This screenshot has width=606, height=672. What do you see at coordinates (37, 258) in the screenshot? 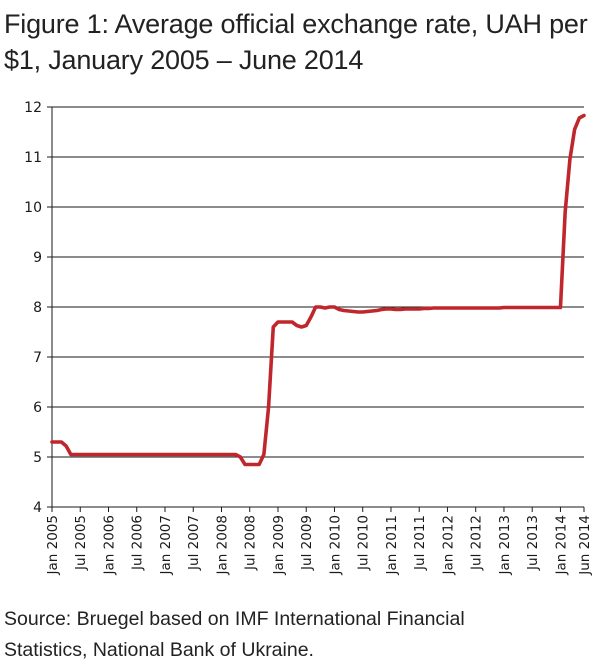
I see `y-tick-label-9: 9` at bounding box center [37, 258].